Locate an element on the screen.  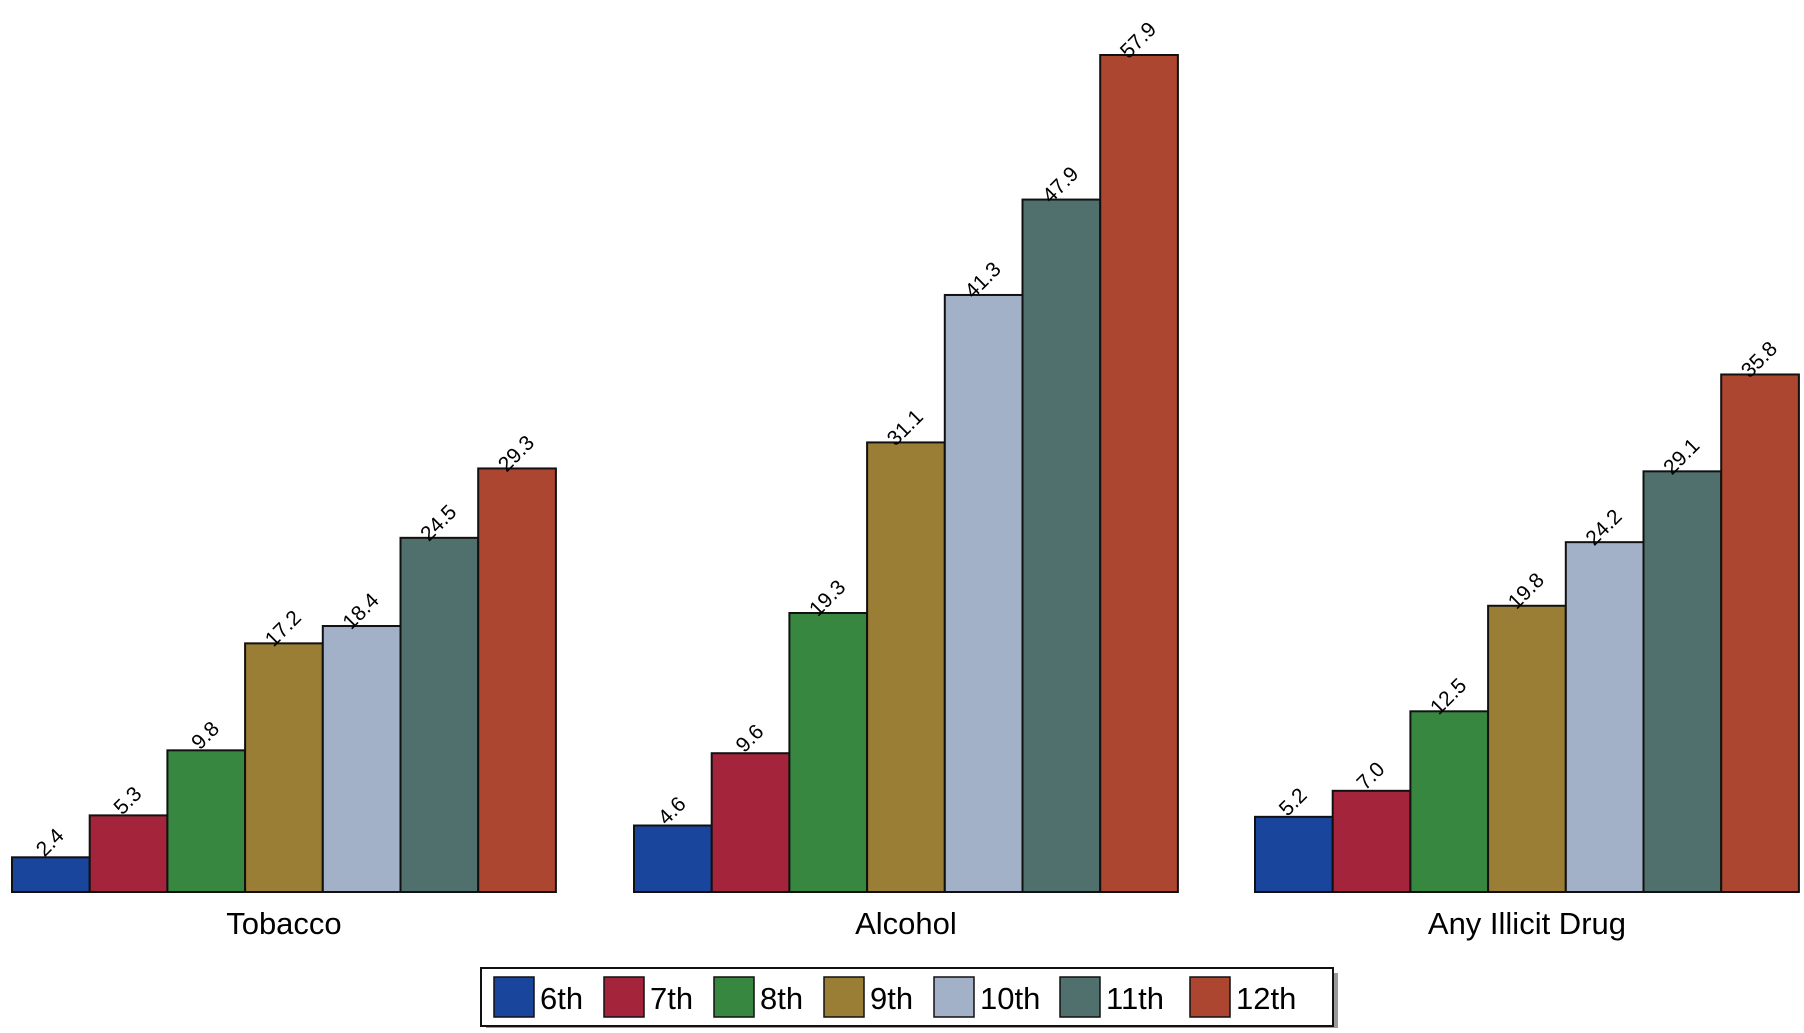
bar-any-illicit-drug-8th is located at coordinates (1449, 802).